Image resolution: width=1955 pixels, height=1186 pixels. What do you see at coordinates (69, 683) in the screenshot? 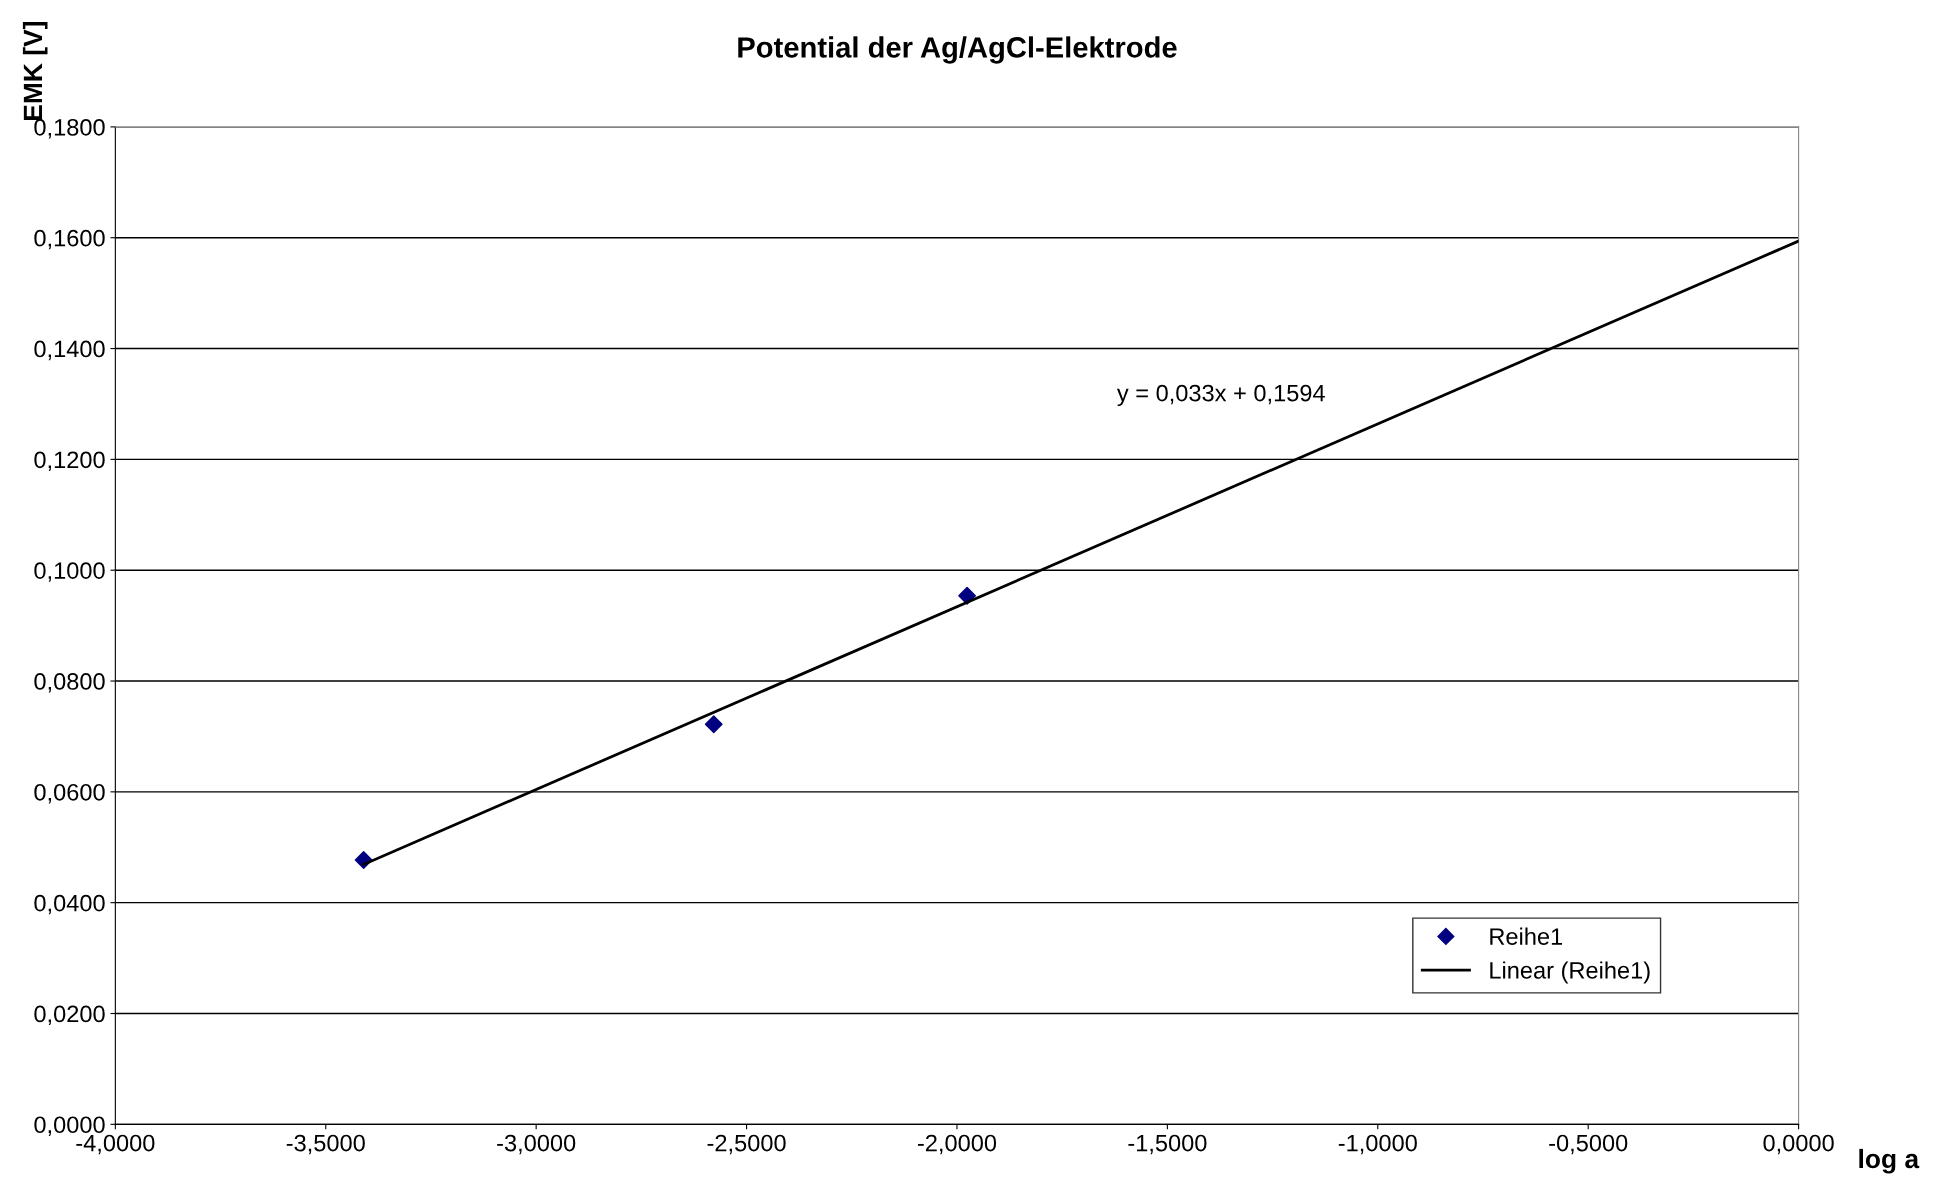
I see `y-tick-label: 0,0800` at bounding box center [69, 683].